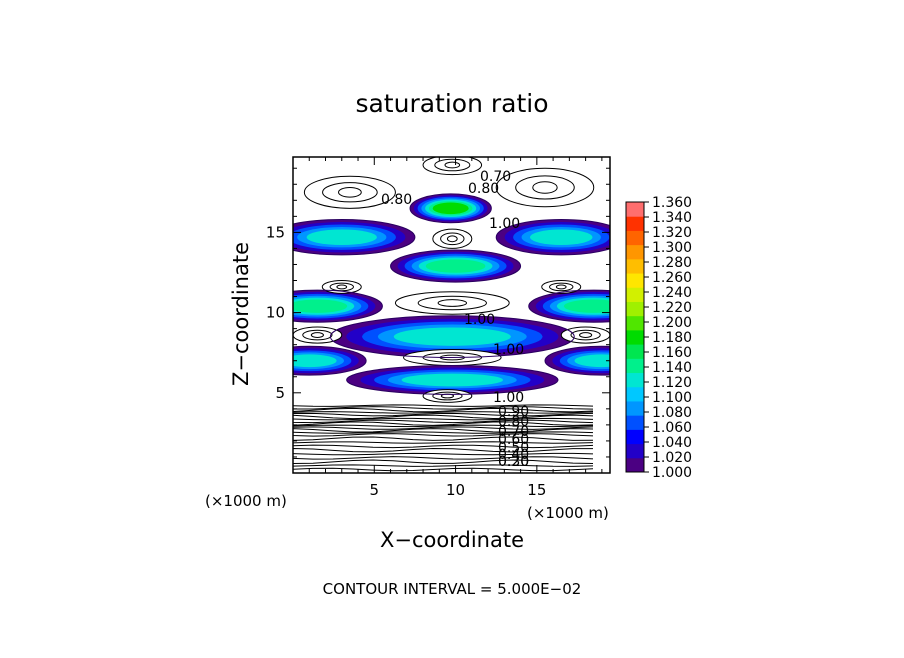 This screenshot has width=904, height=658. I want to click on colorbar-label: 1.060, so click(672, 428).